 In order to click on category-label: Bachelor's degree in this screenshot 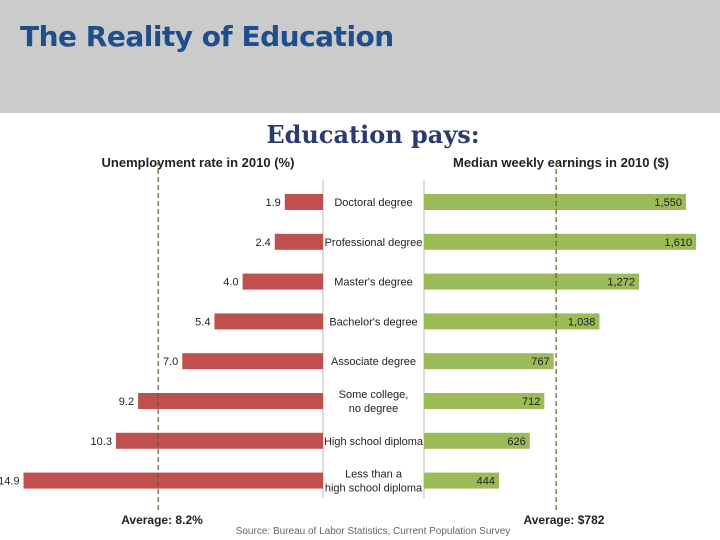, I will do `click(373, 322)`.